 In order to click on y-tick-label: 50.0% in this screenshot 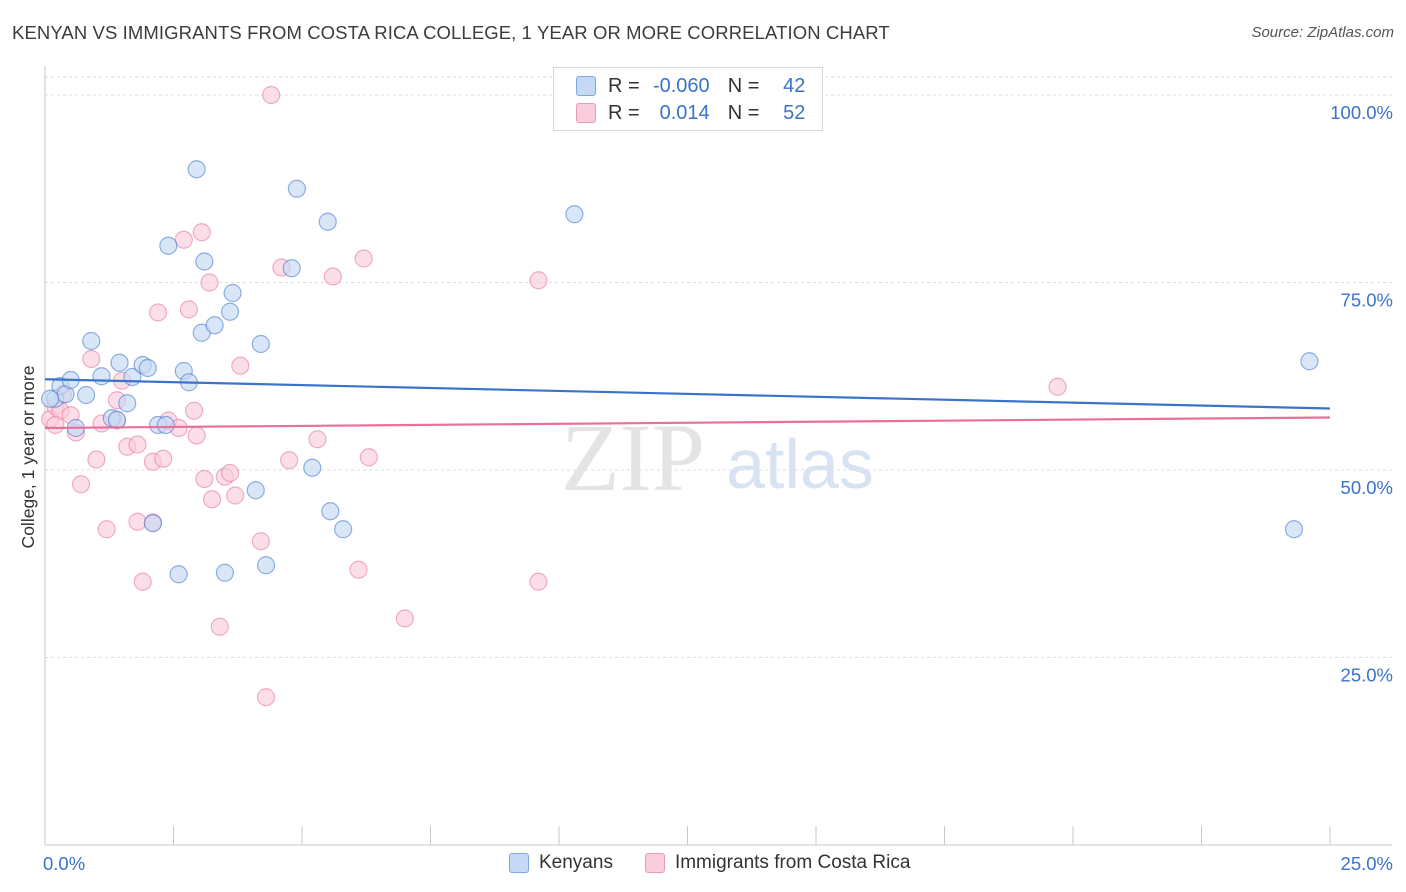, I will do `click(1367, 487)`.